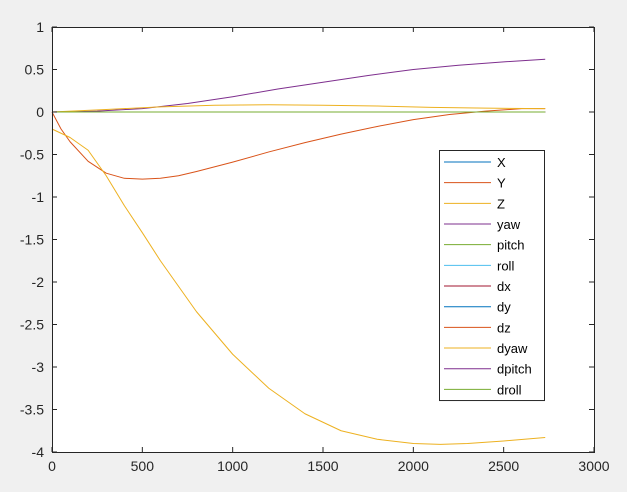 The width and height of the screenshot is (627, 492). Describe the element at coordinates (593, 466) in the screenshot. I see `x-tick-label: 3000` at that location.